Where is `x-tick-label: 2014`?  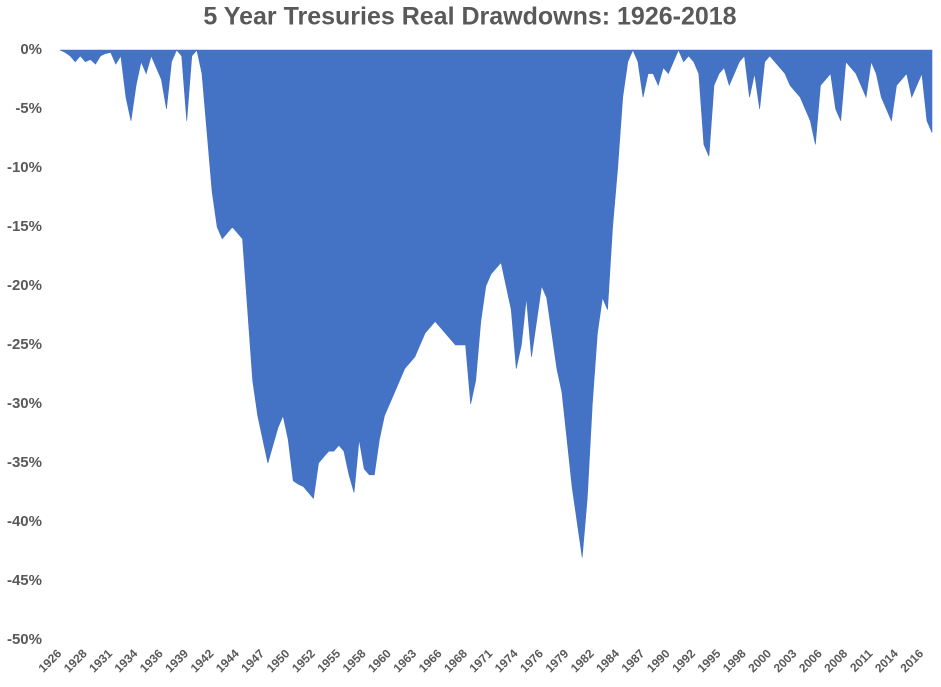 x-tick-label: 2014 is located at coordinates (886, 660).